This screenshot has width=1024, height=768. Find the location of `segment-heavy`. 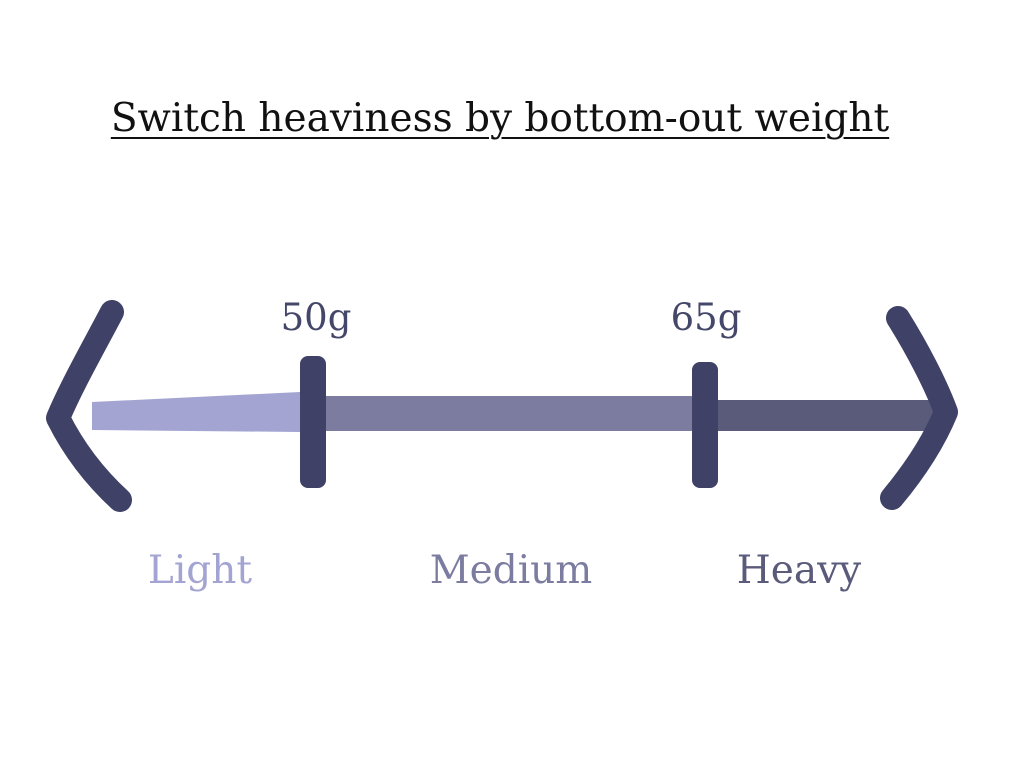

segment-heavy is located at coordinates (819, 415).